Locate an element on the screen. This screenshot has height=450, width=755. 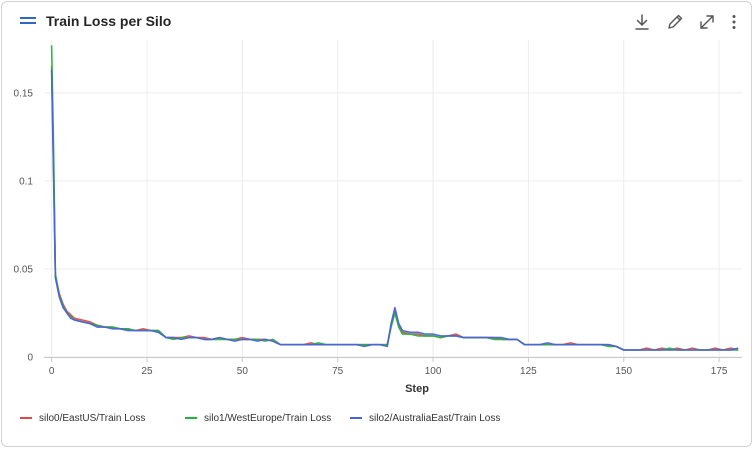
legend-item: silo2/AustraliaEast/Train Loss is located at coordinates (425, 418).